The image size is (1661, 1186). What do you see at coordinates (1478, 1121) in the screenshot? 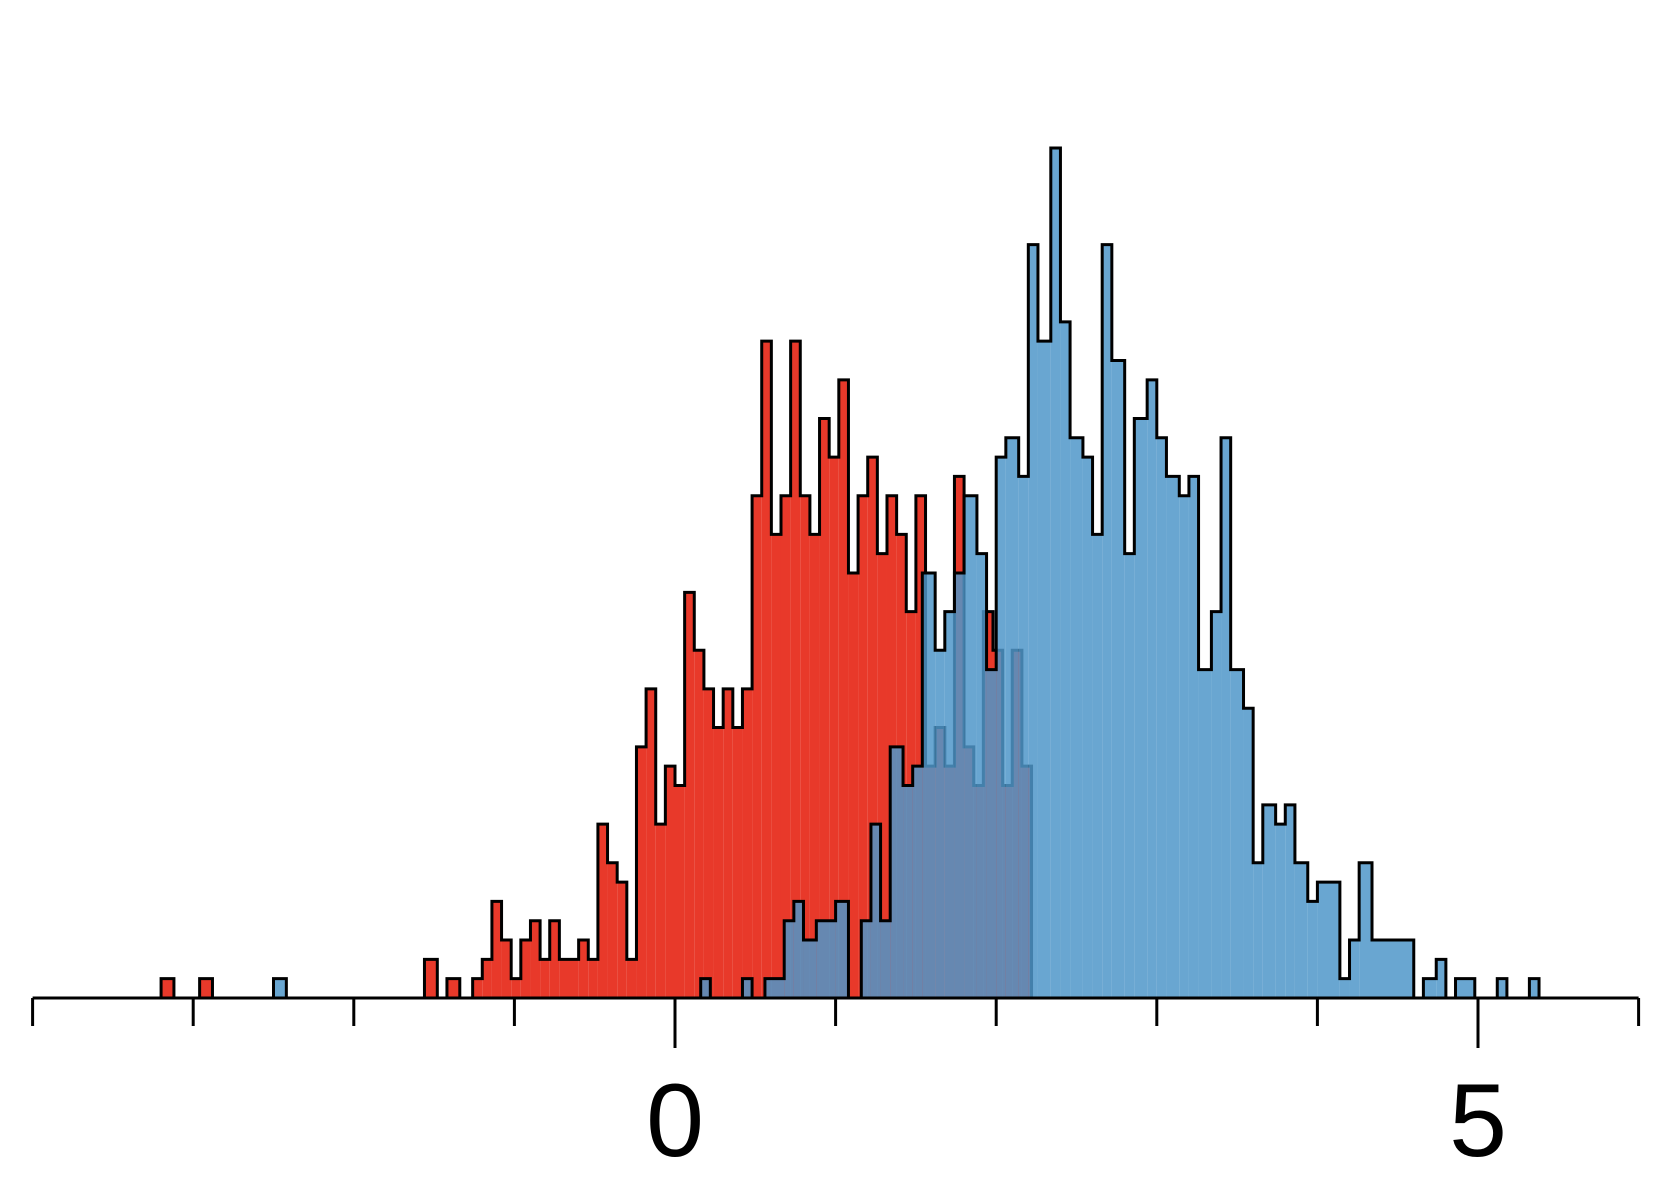
I see `x-tick-label: 5` at bounding box center [1478, 1121].